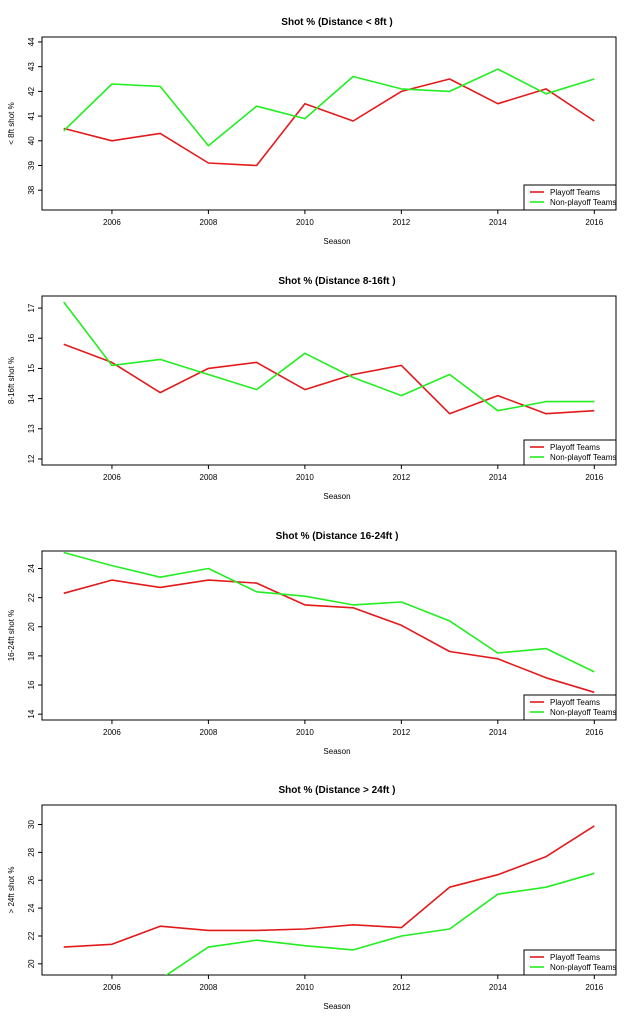  What do you see at coordinates (31, 66) in the screenshot?
I see `y-tick-label: 43` at bounding box center [31, 66].